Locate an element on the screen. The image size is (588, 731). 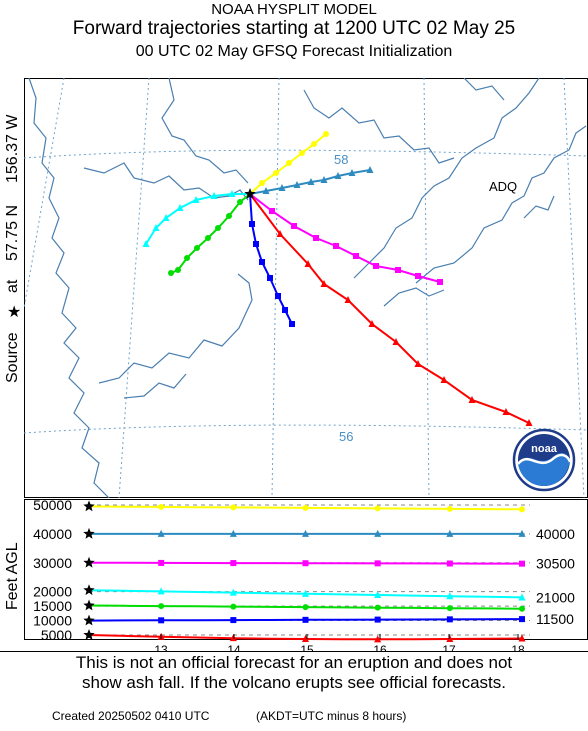
coast-kodiak-west is located at coordinates (446, 178).